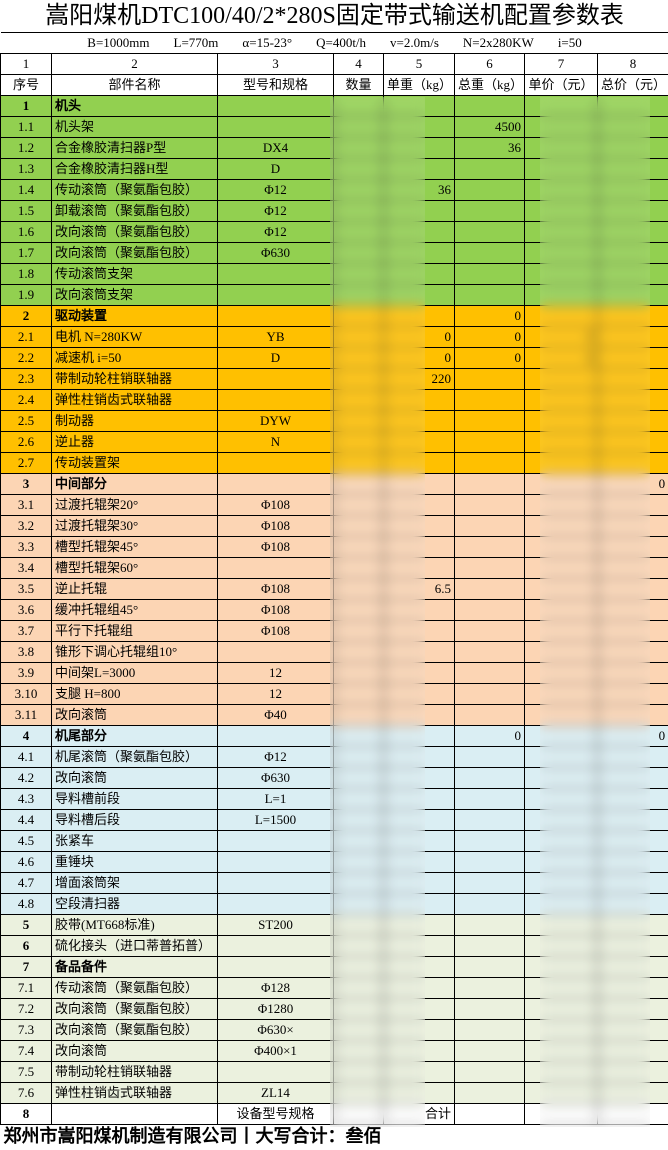 The width and height of the screenshot is (668, 1150). What do you see at coordinates (275, 442) in the screenshot?
I see `model-spec: N` at bounding box center [275, 442].